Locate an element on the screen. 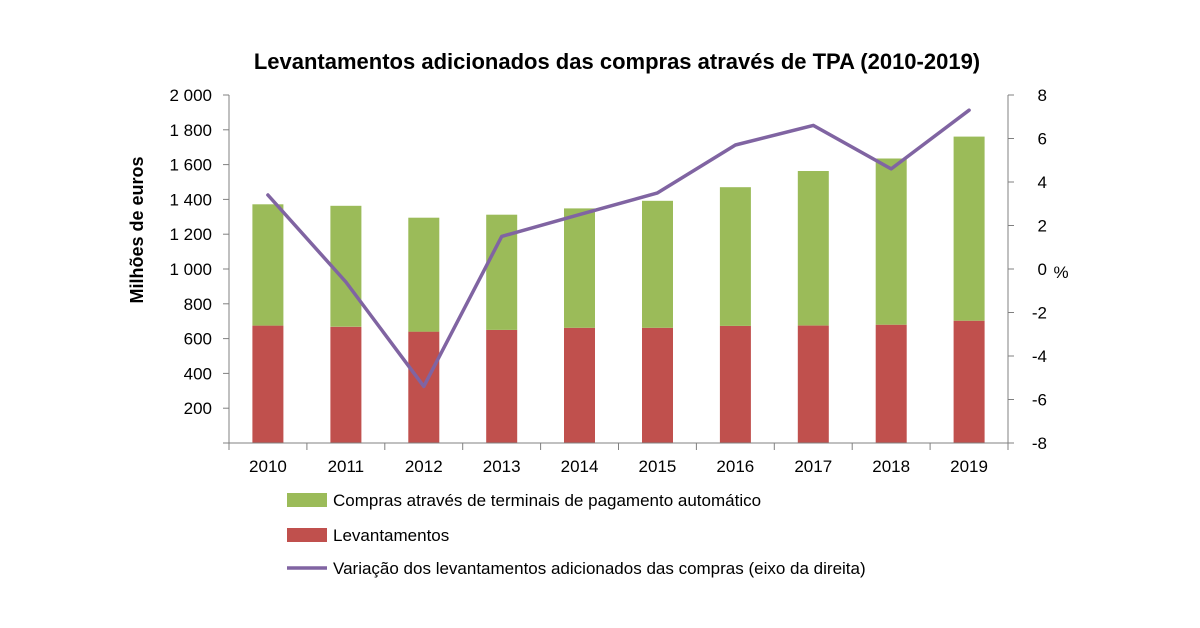 This screenshot has width=1200, height=628. bar-compras-2017 is located at coordinates (813, 248).